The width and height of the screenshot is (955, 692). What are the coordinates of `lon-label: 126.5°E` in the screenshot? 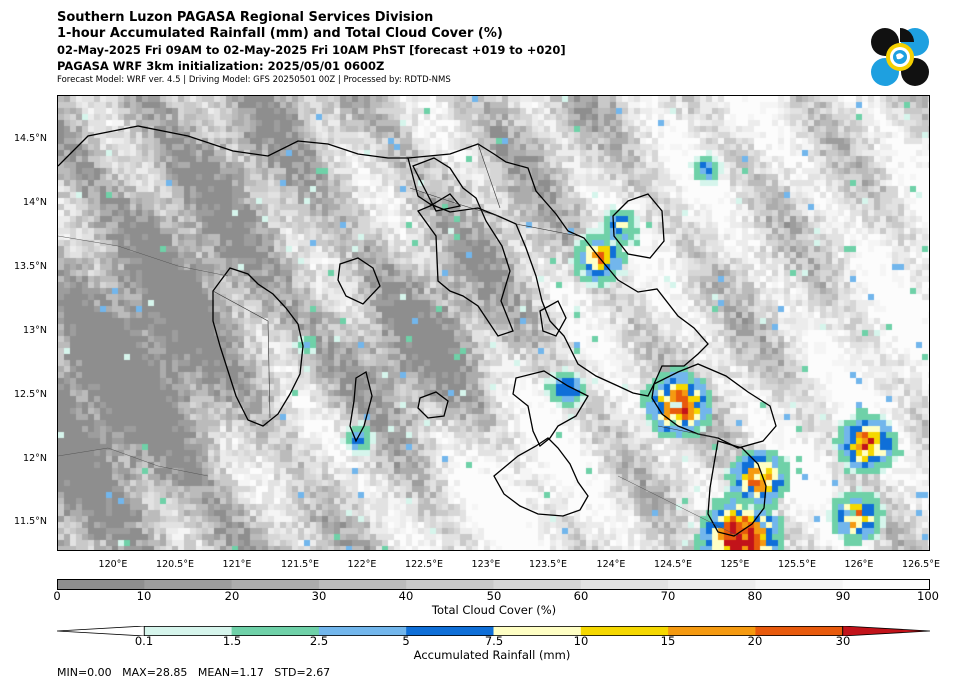 It's located at (921, 564).